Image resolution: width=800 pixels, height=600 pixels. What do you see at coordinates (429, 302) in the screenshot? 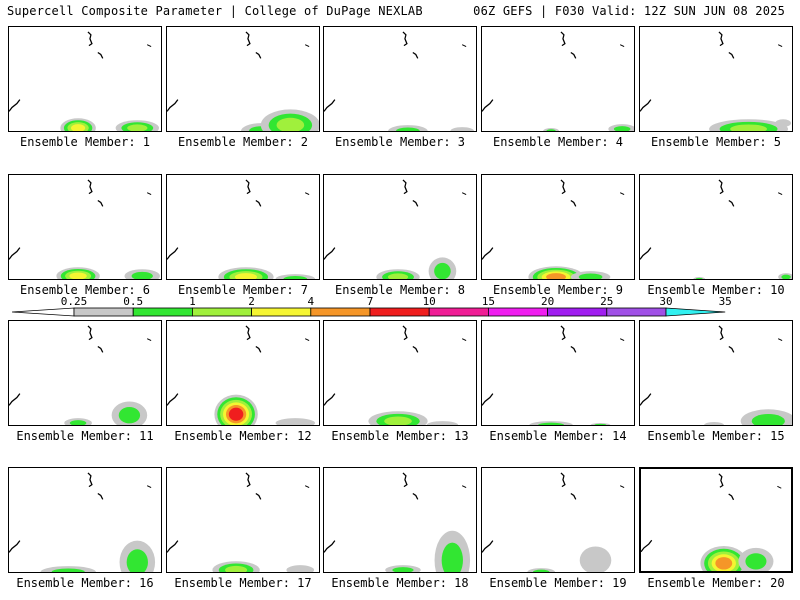
I see `colorbar-tick-label: 10` at bounding box center [429, 302].